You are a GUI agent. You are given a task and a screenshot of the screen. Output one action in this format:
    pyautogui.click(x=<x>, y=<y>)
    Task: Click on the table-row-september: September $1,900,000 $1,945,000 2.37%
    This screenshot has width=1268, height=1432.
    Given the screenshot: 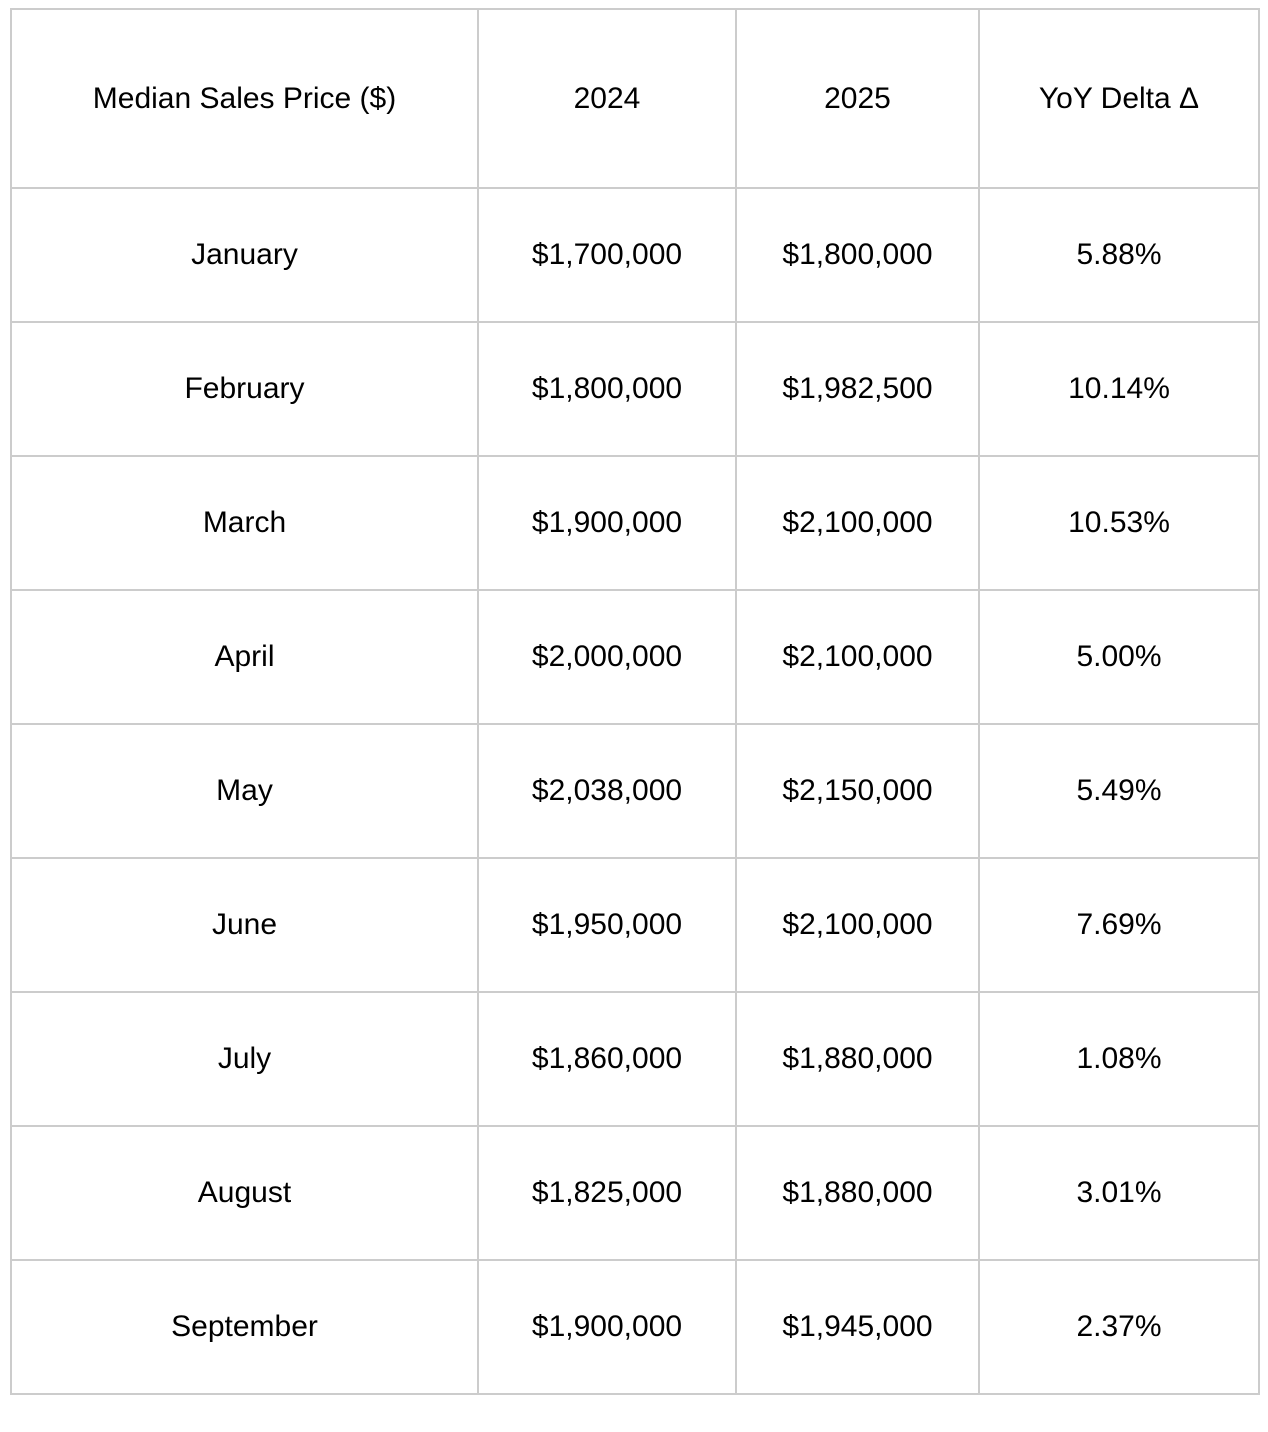 What is the action you would take?
    pyautogui.click(x=635, y=1327)
    